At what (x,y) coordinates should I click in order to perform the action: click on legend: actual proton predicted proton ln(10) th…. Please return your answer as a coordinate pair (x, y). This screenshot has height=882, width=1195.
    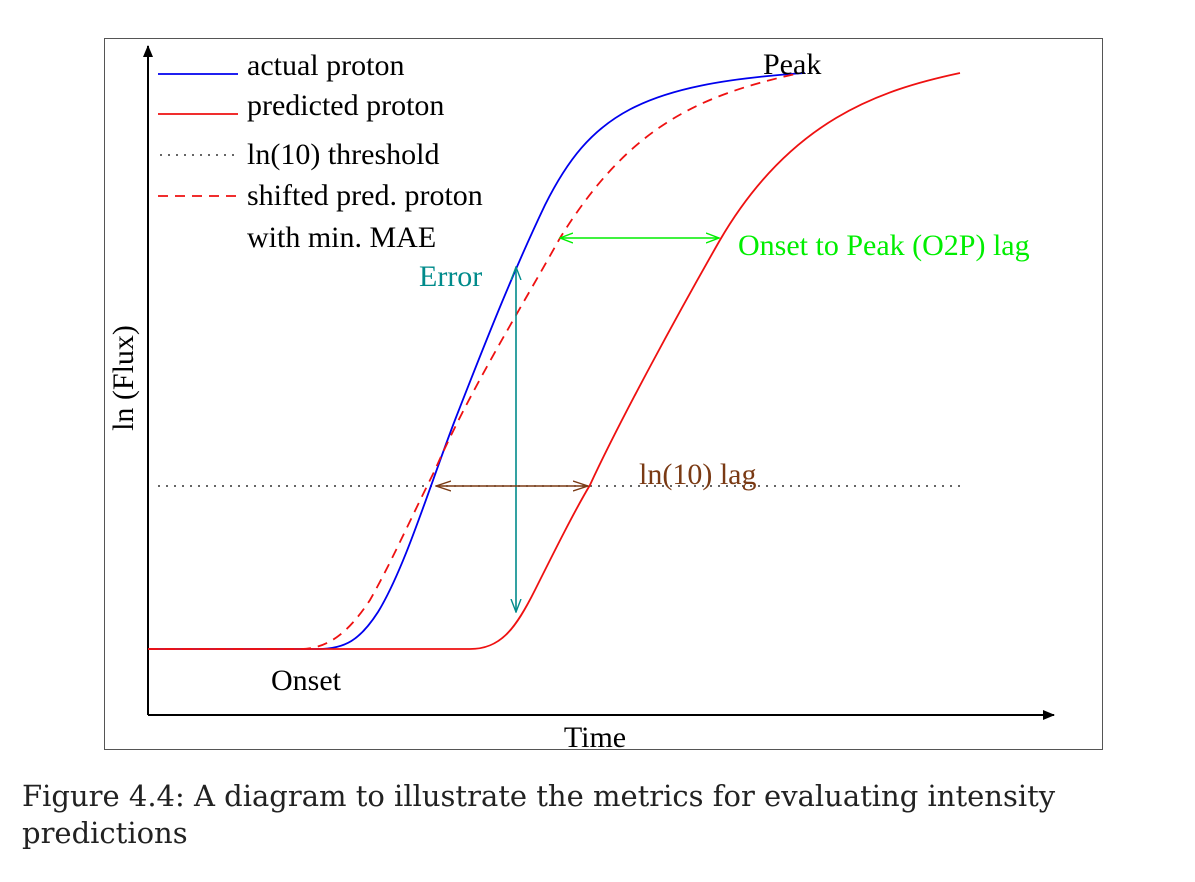
    Looking at the image, I should click on (320, 151).